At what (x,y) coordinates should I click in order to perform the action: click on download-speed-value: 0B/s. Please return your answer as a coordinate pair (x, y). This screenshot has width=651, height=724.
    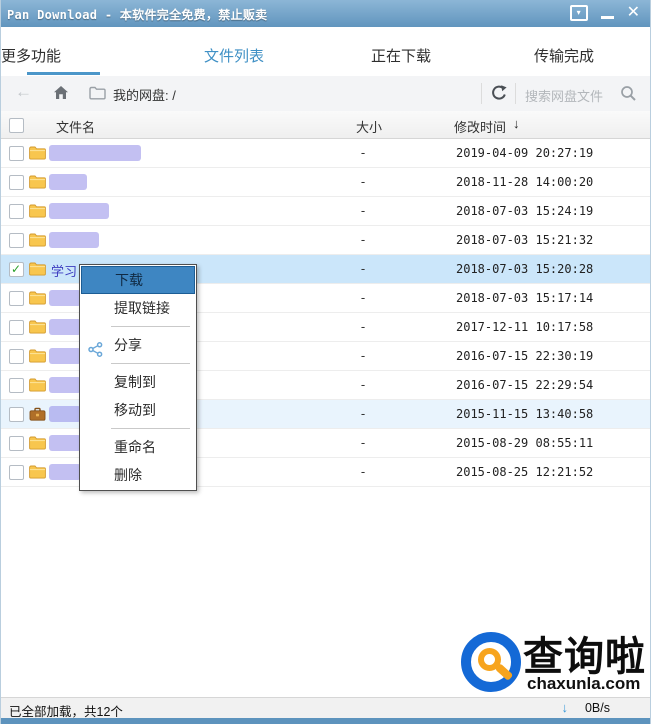
    Looking at the image, I should click on (597, 708).